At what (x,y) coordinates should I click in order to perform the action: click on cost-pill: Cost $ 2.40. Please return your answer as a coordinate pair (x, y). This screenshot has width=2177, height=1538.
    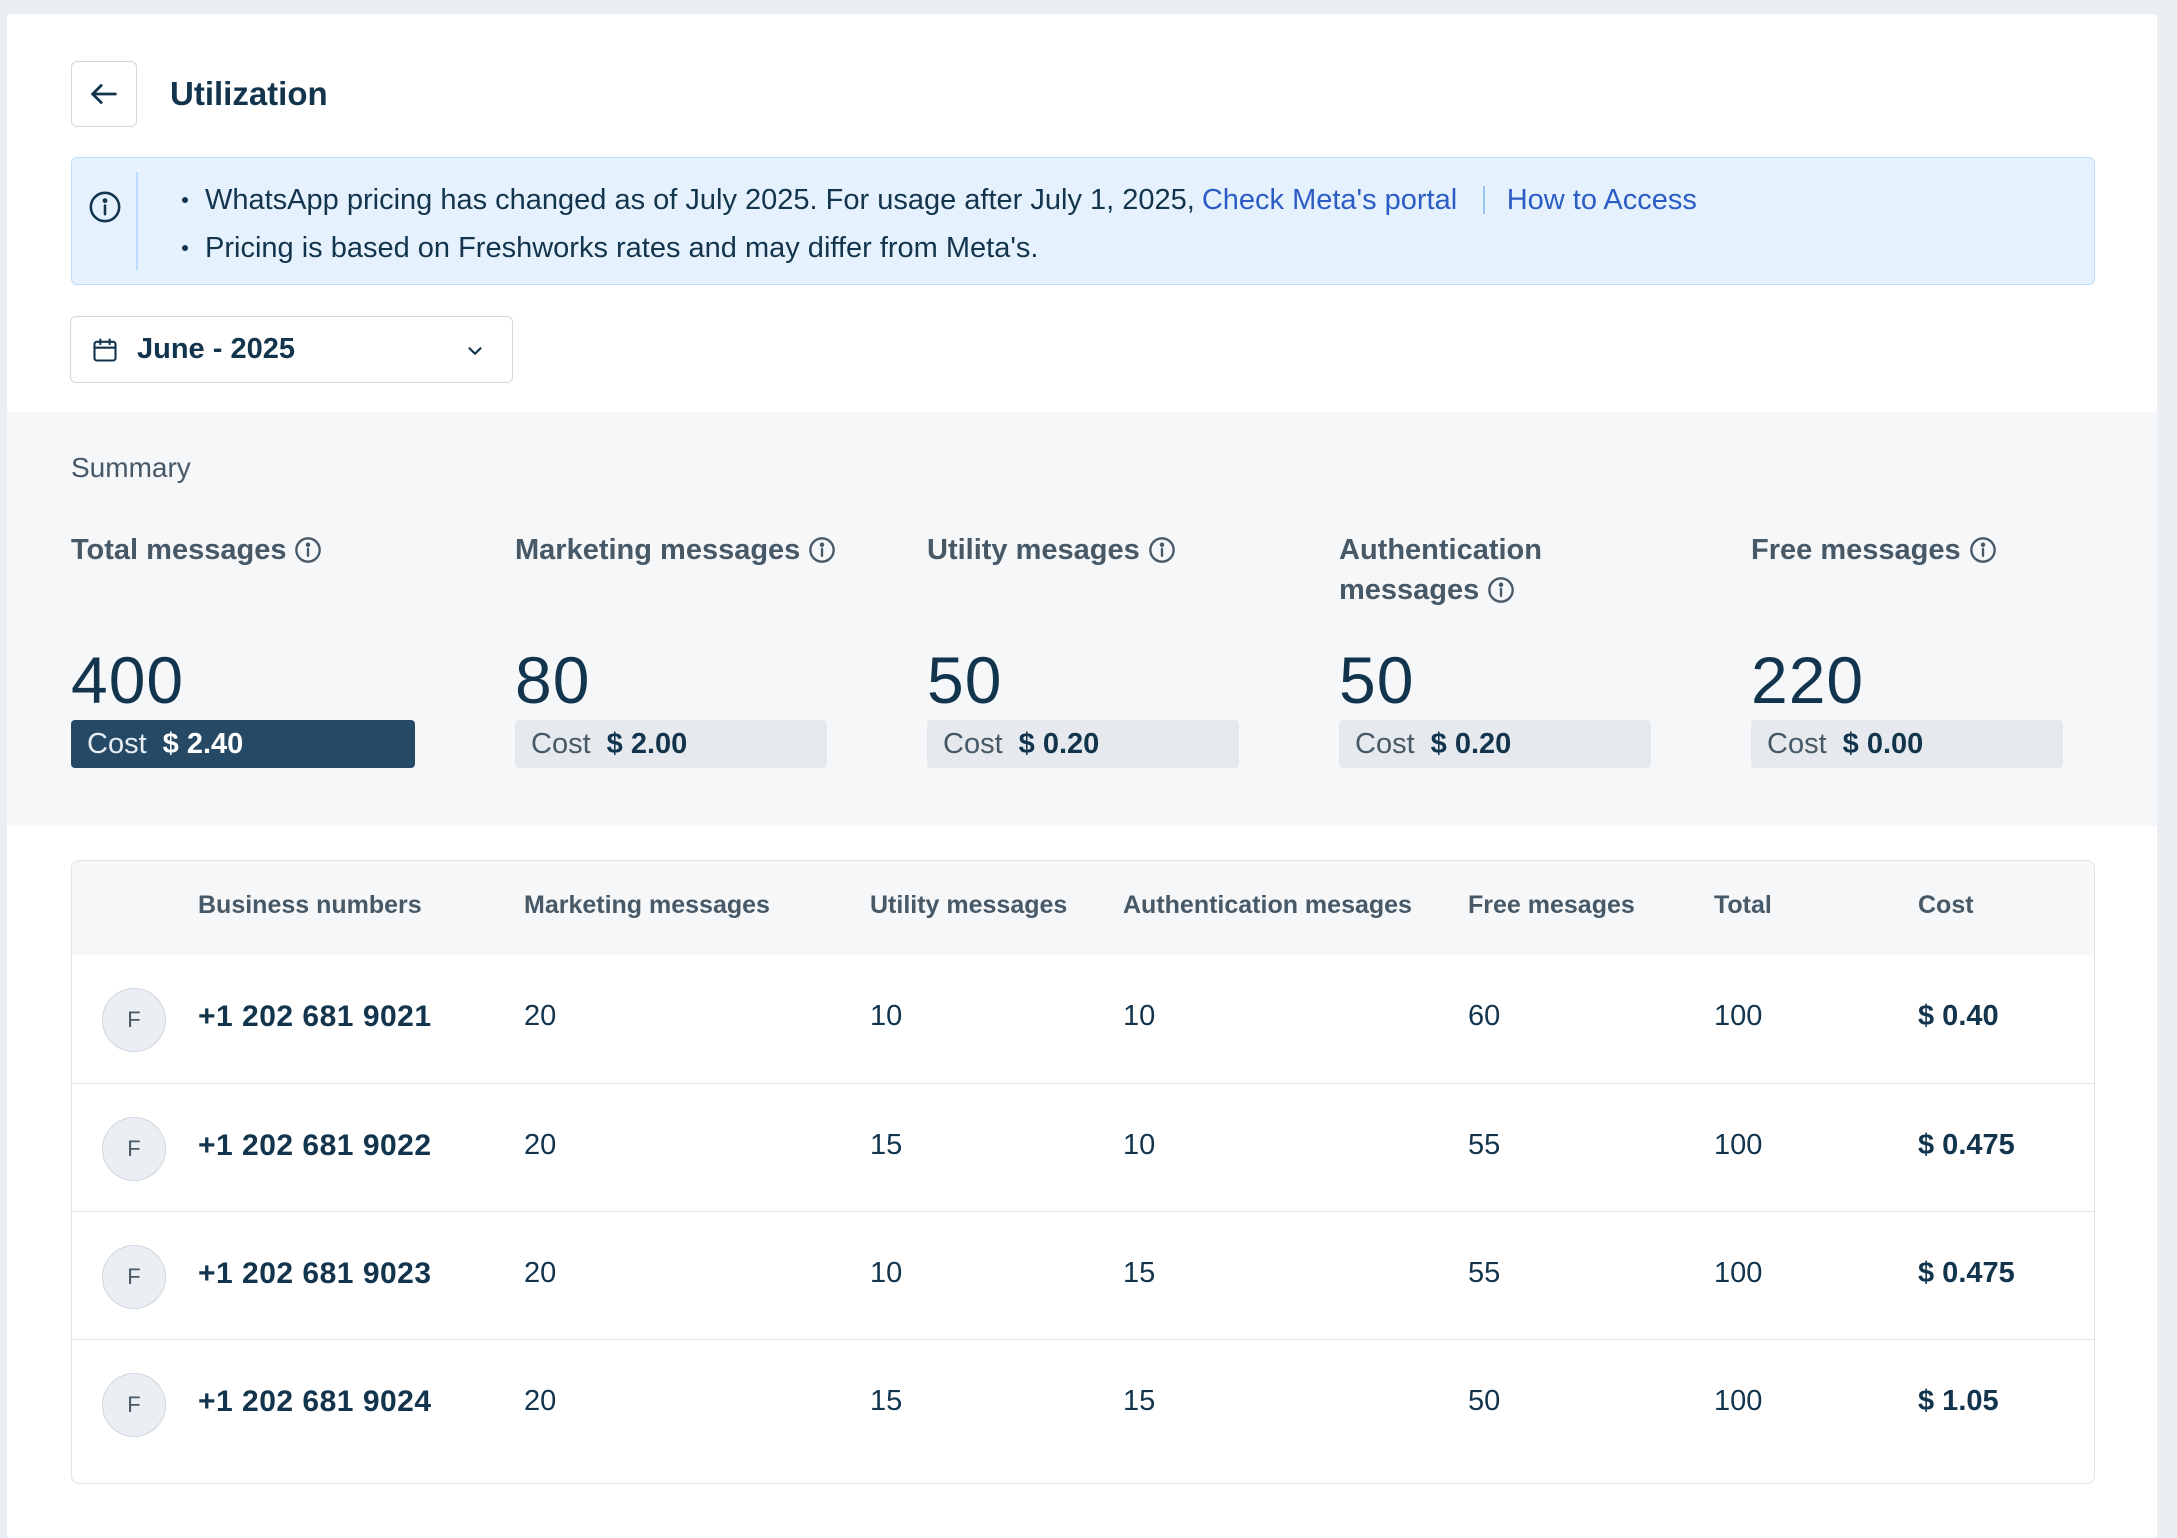
    Looking at the image, I should click on (243, 744).